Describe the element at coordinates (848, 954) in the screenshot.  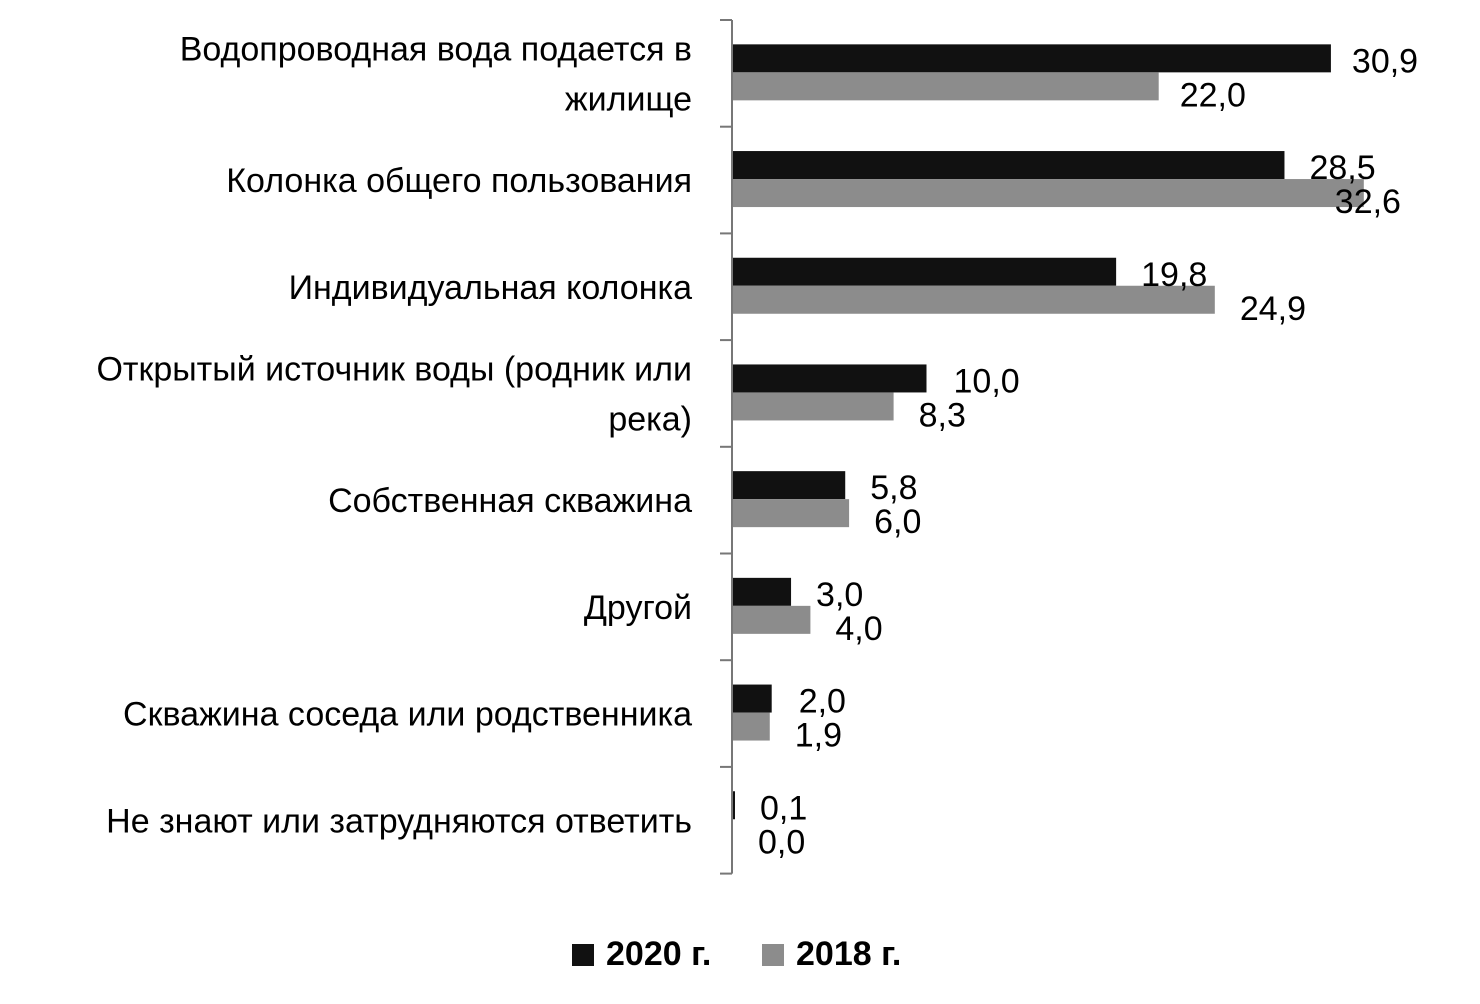
I see `legend-label: 2018 г.` at that location.